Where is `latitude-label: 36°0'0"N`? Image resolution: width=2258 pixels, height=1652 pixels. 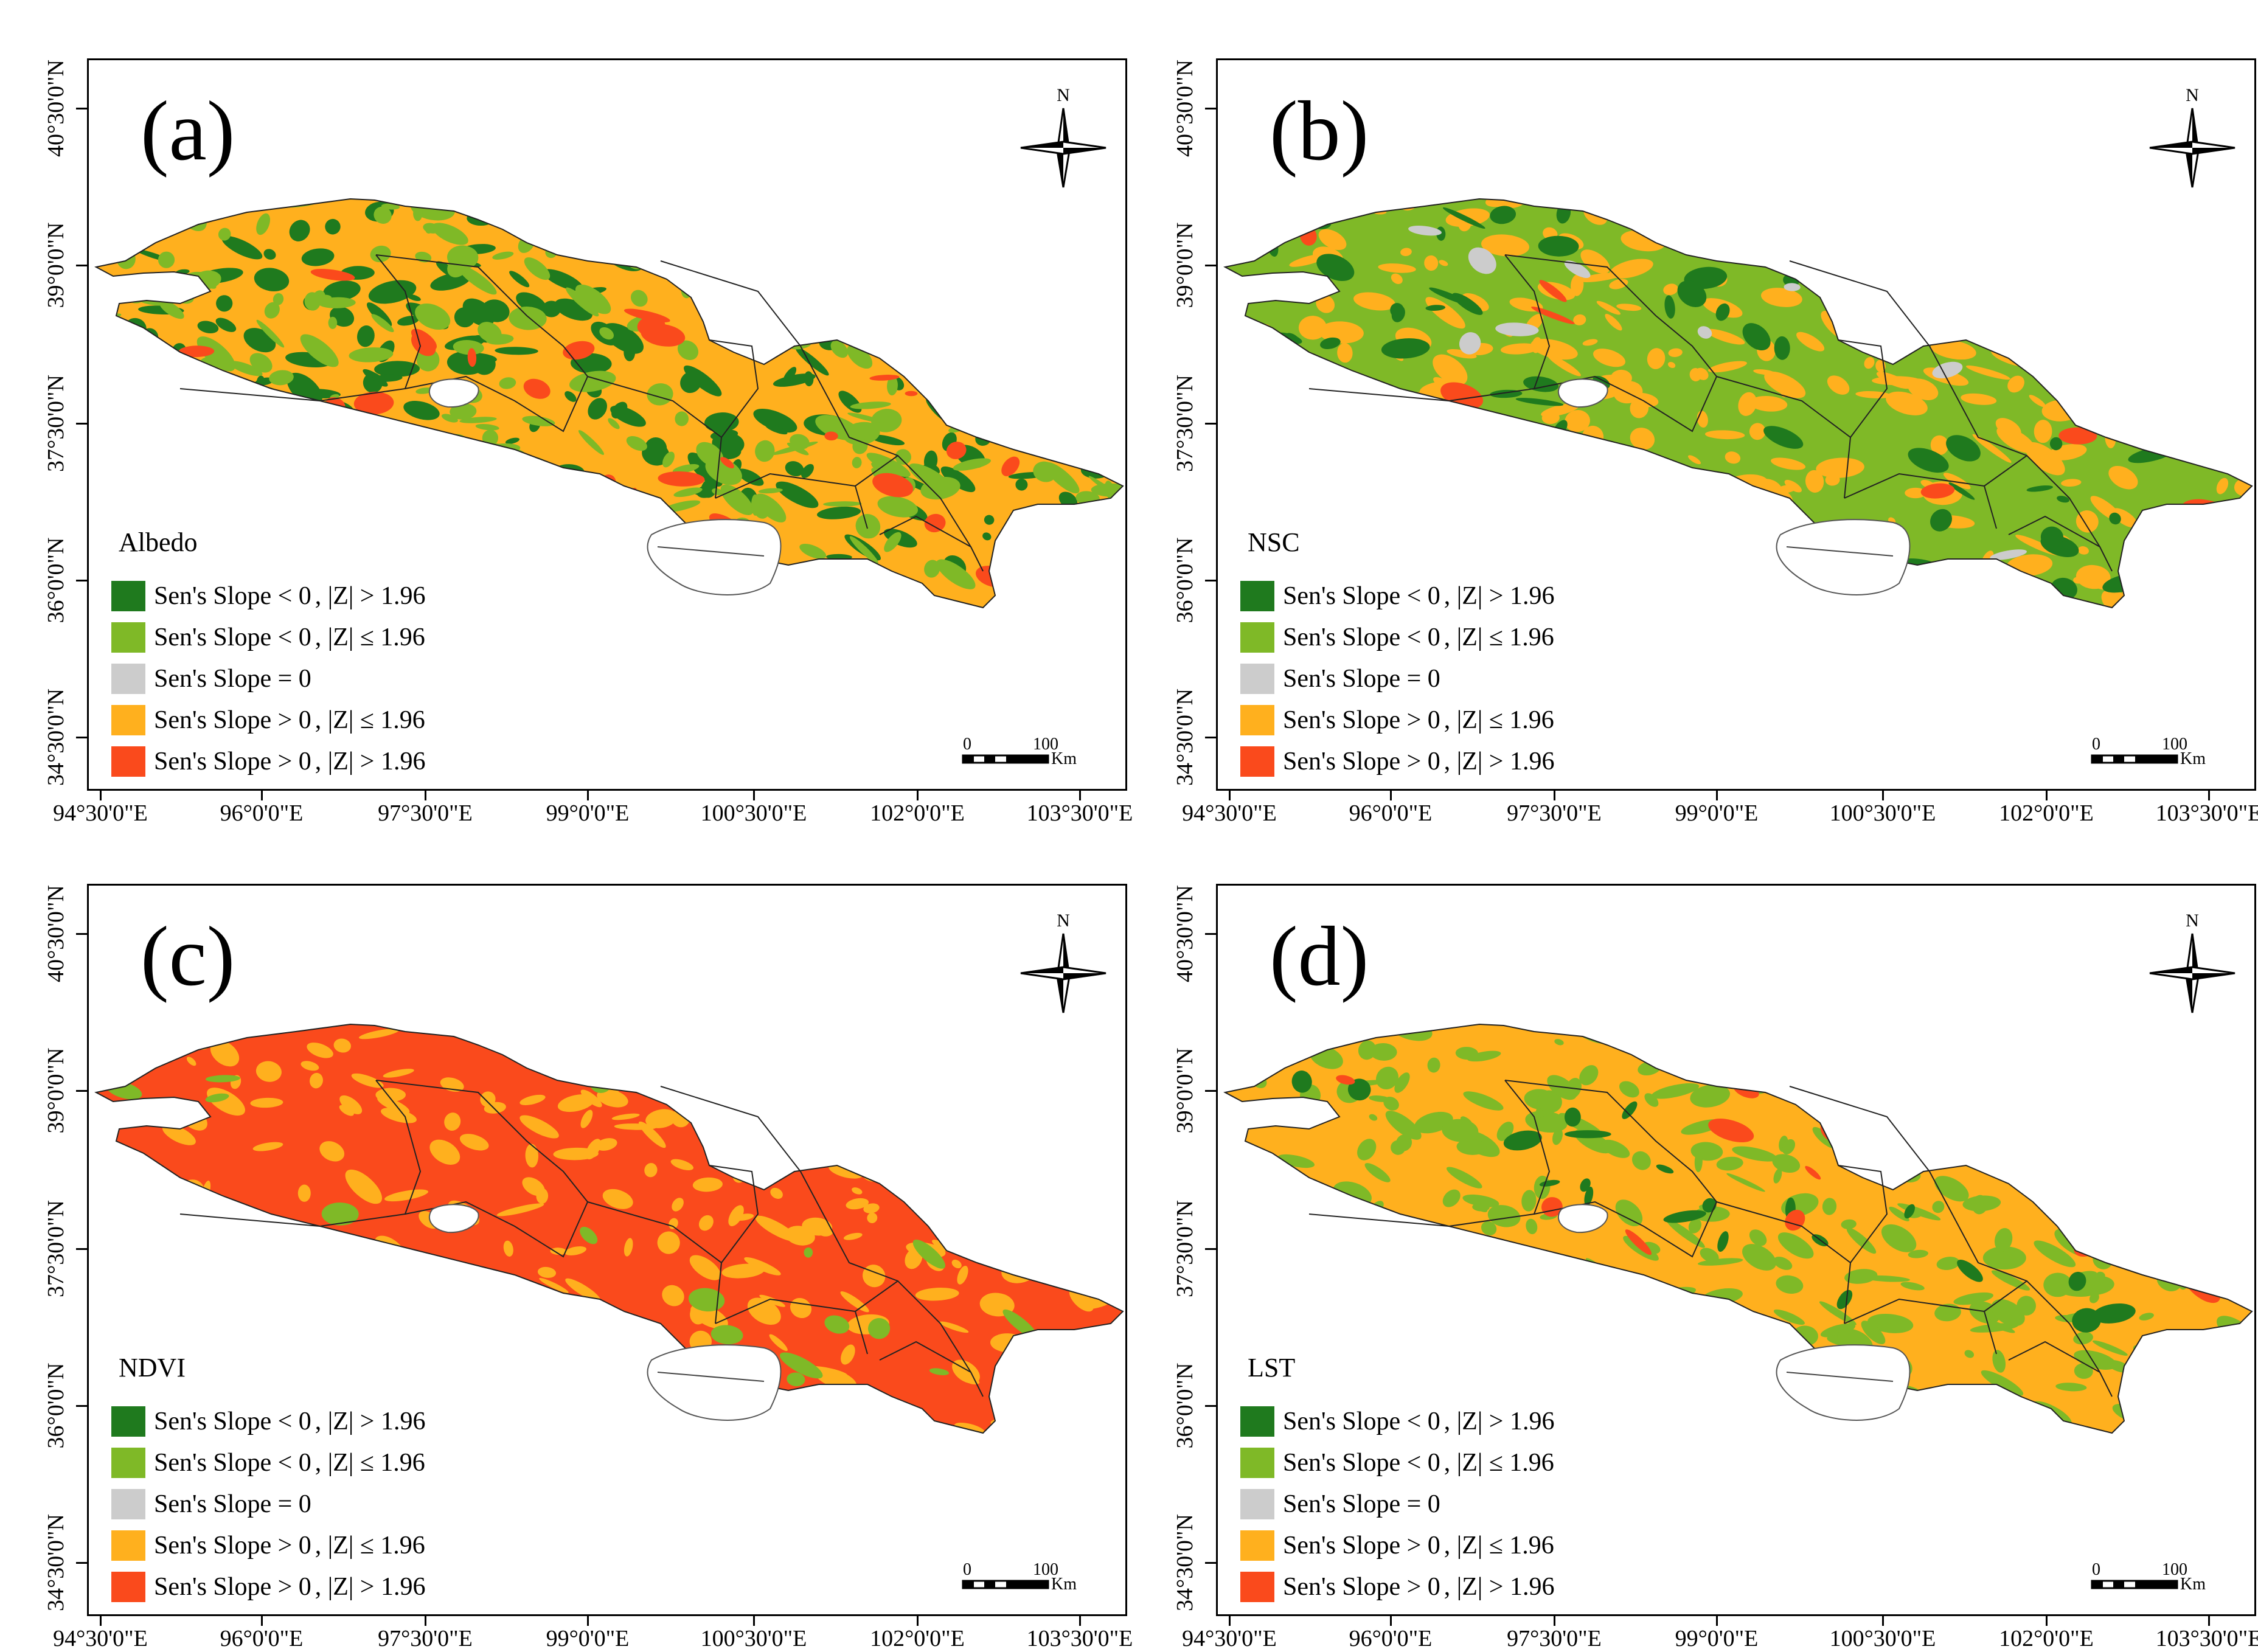 latitude-label: 36°0'0"N is located at coordinates (56, 580).